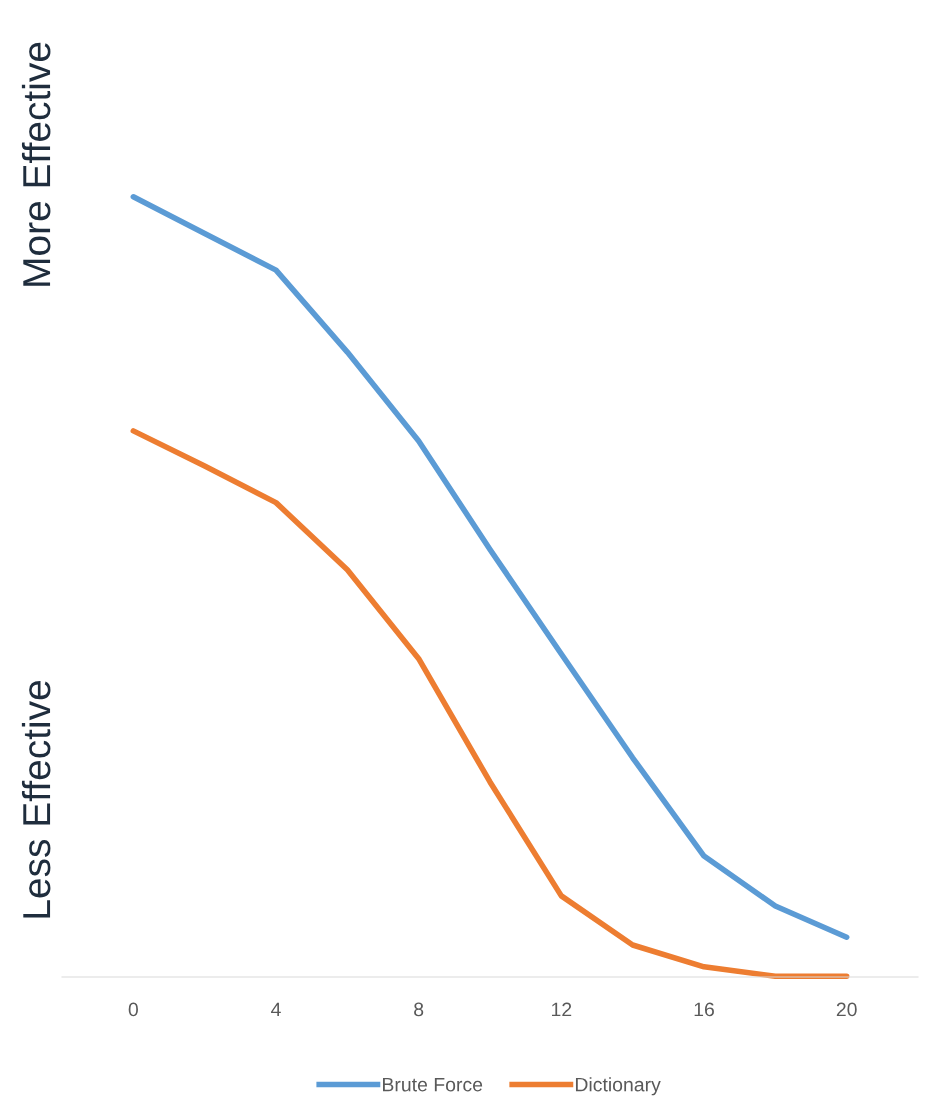 The width and height of the screenshot is (925, 1101). Describe the element at coordinates (562, 1009) in the screenshot. I see `x-tick-label: 12` at that location.